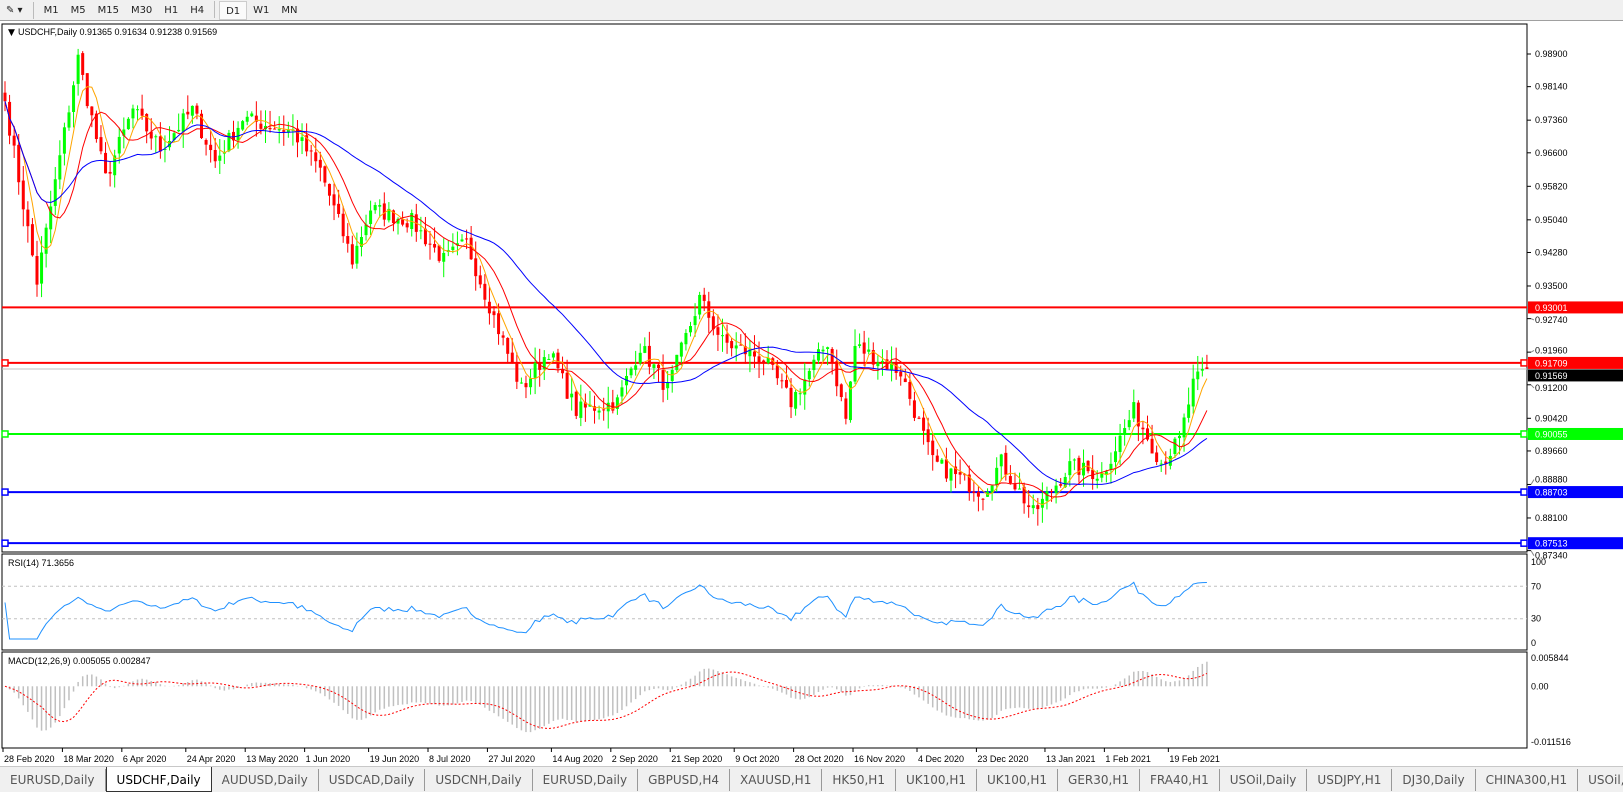  I want to click on chart-tab: USDJPY,H1, so click(1350, 780).